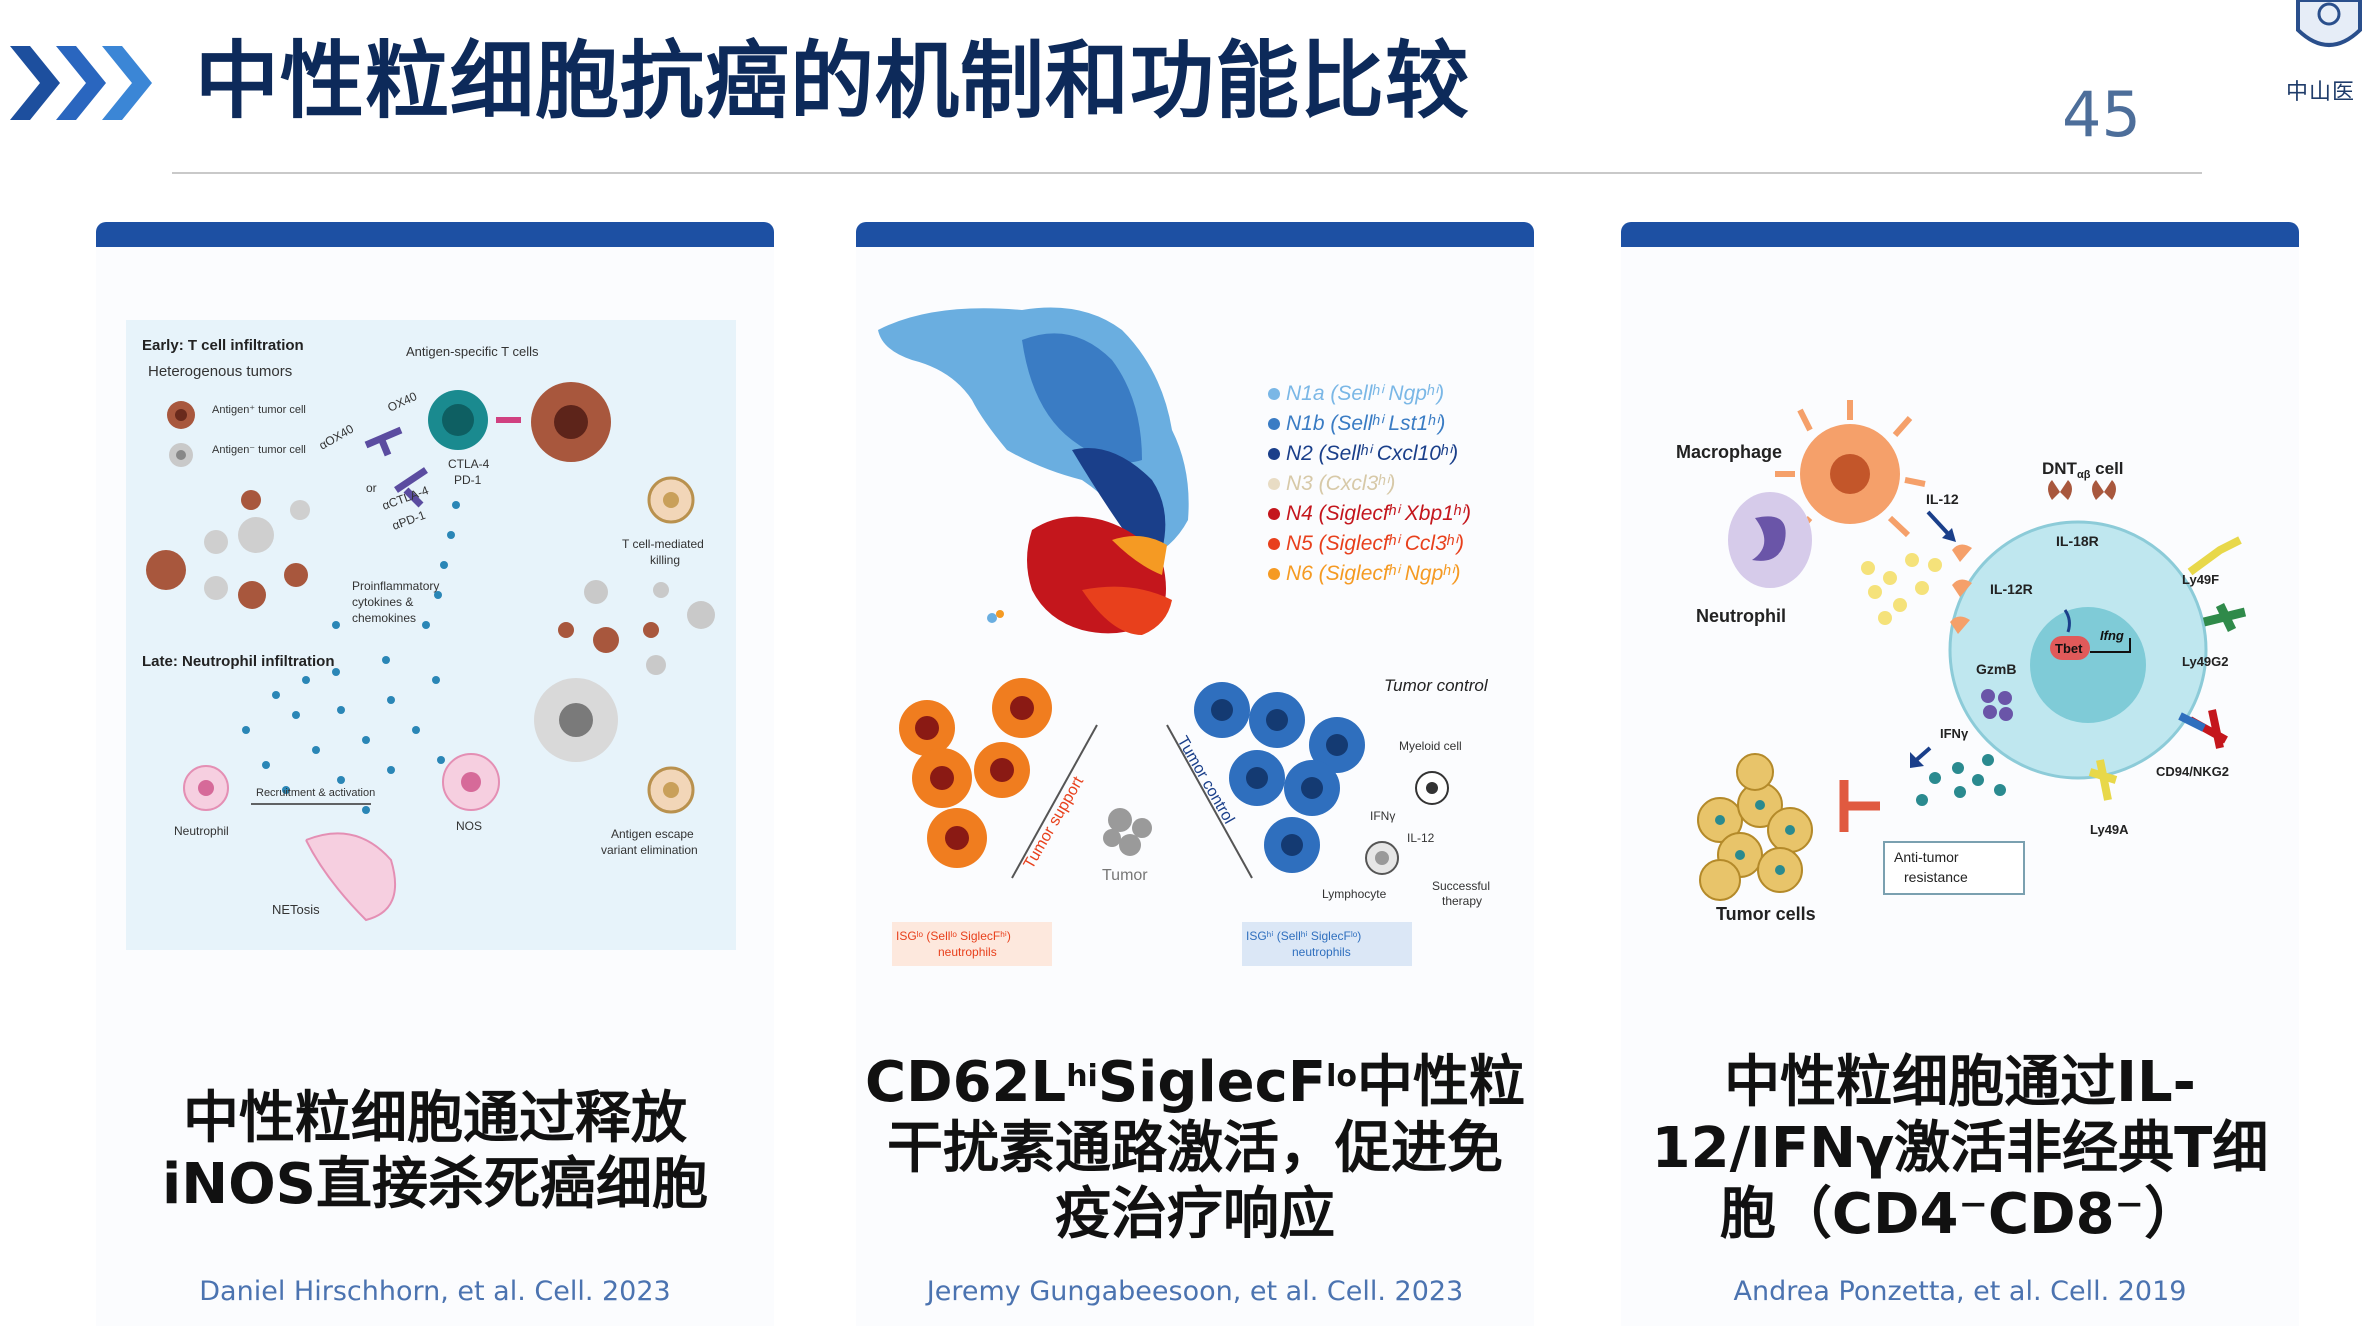 This screenshot has width=2366, height=1326. What do you see at coordinates (435, 1184) in the screenshot?
I see `panel-1-caption-line2: iNOS直接杀死癌细胞` at bounding box center [435, 1184].